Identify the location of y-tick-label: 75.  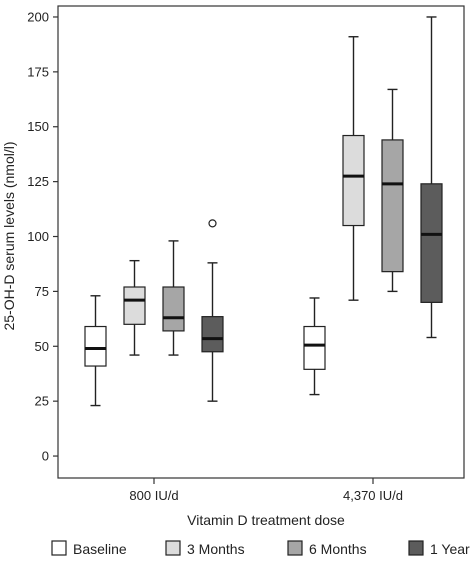
(42, 291).